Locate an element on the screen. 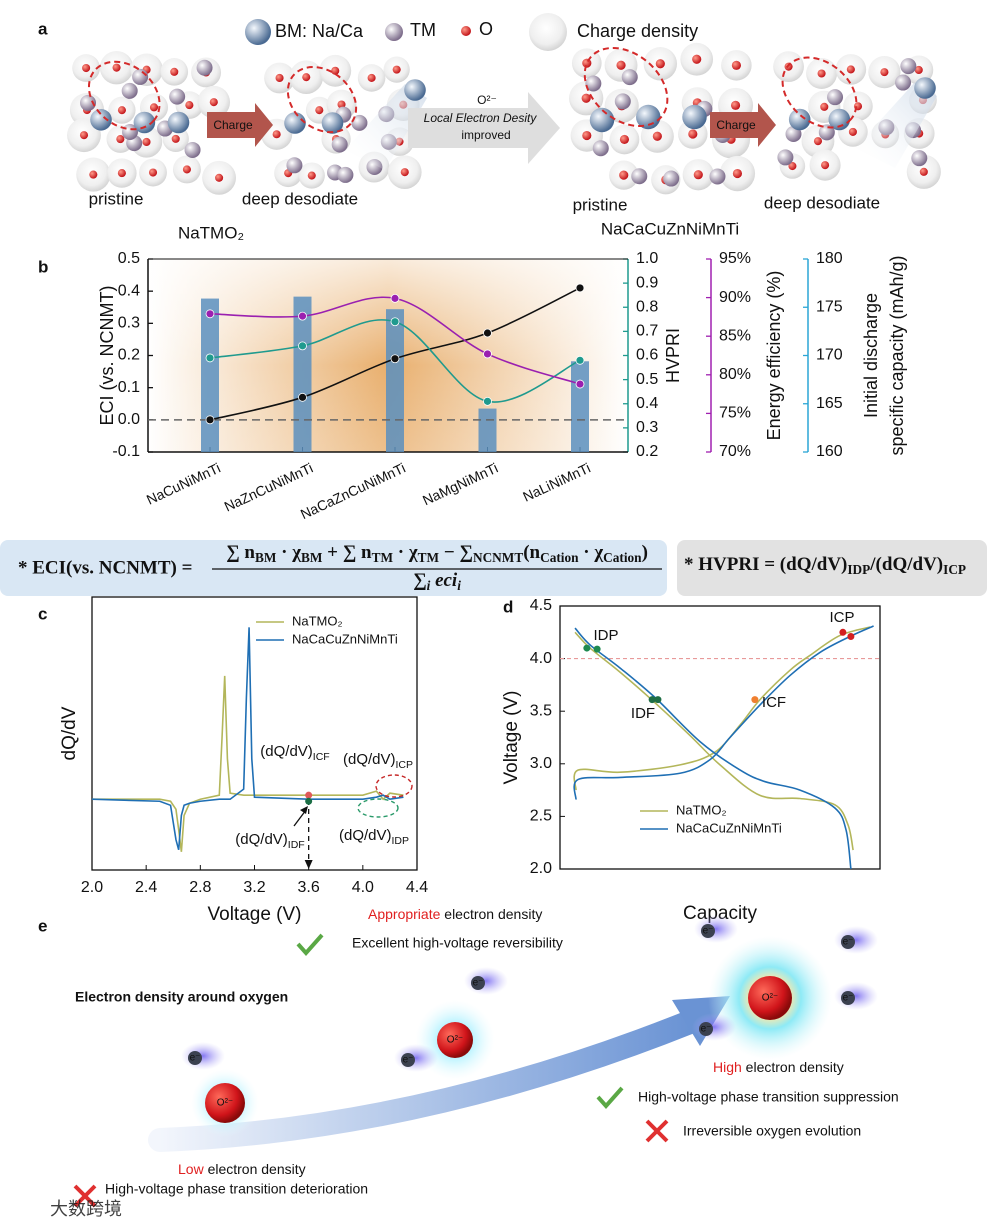  legend-label: NaTMO₂ is located at coordinates (317, 620).